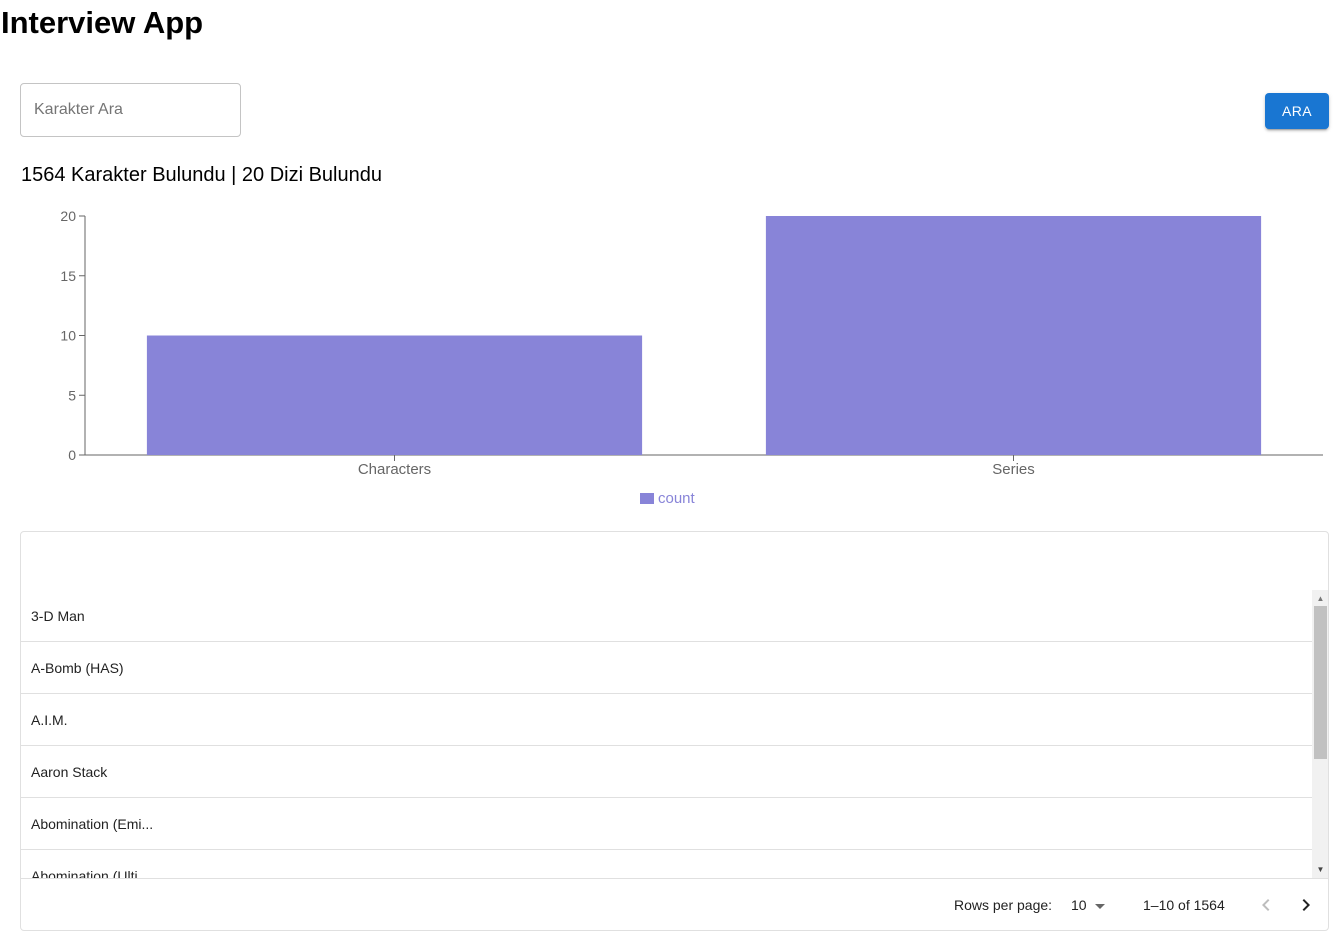 This screenshot has height=943, width=1335. What do you see at coordinates (647, 498) in the screenshot?
I see `legend-swatch` at bounding box center [647, 498].